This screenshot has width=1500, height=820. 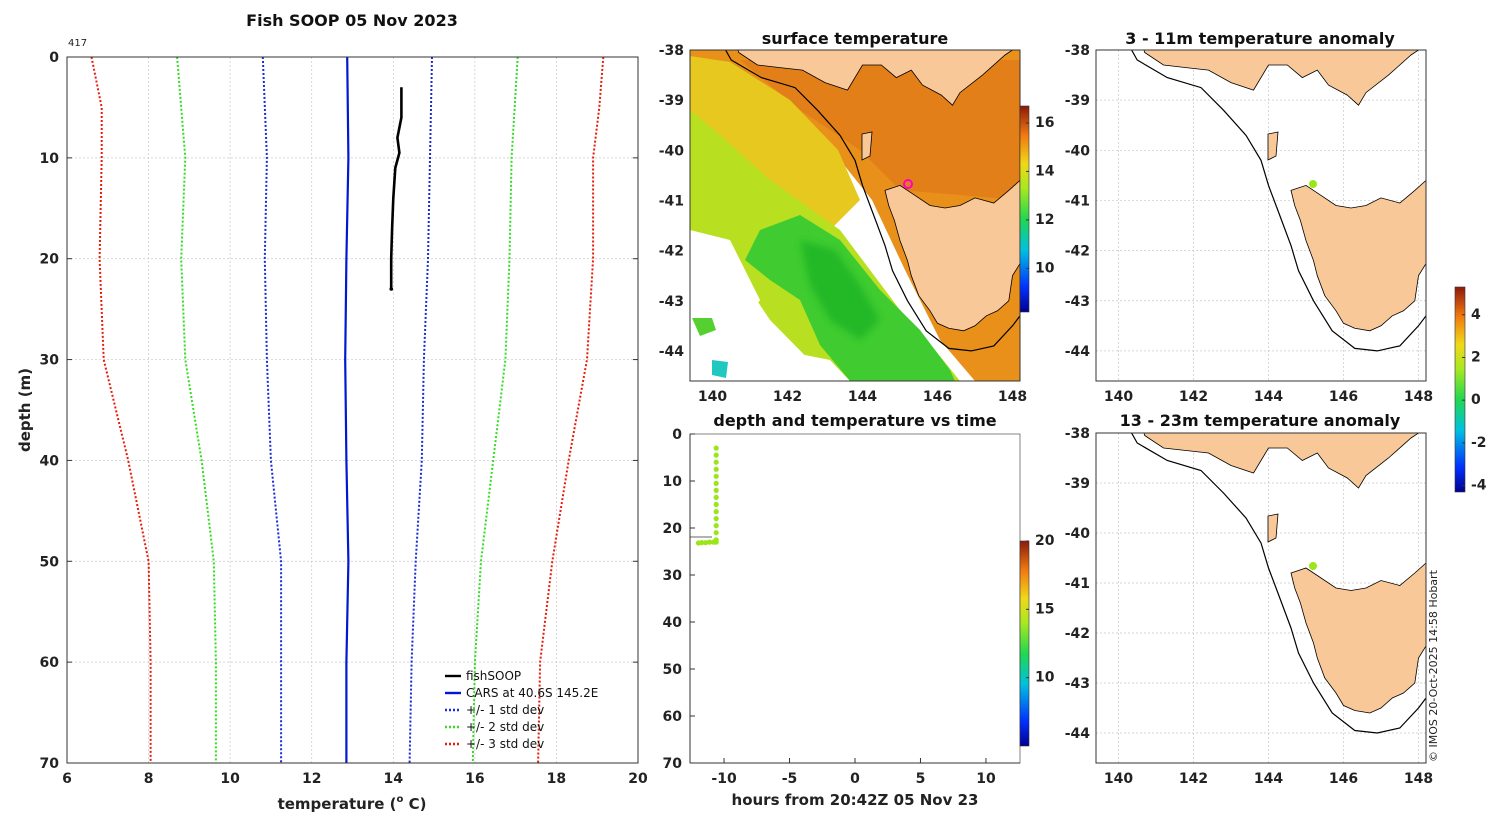 I want to click on anomaly-deep-ticks: 140 142 144 146 148 -38 -39 -40 -41 -42 -43 -44, so click(x=1249, y=606).